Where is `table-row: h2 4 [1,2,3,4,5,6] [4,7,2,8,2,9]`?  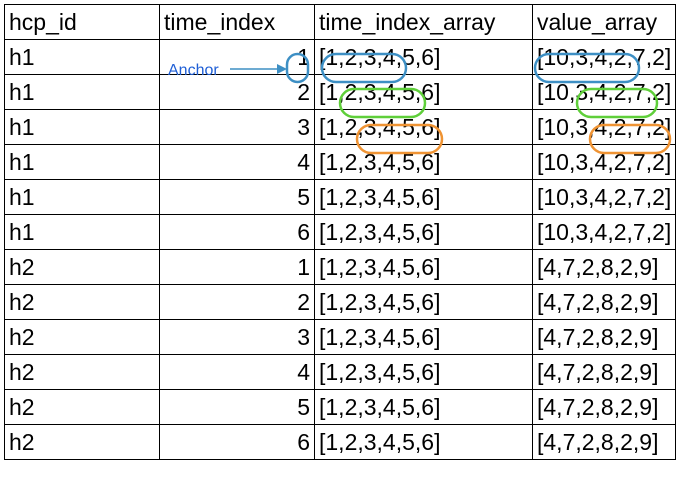
table-row: h2 4 [1,2,3,4,5,6] [4,7,2,8,2,9] is located at coordinates (340, 372).